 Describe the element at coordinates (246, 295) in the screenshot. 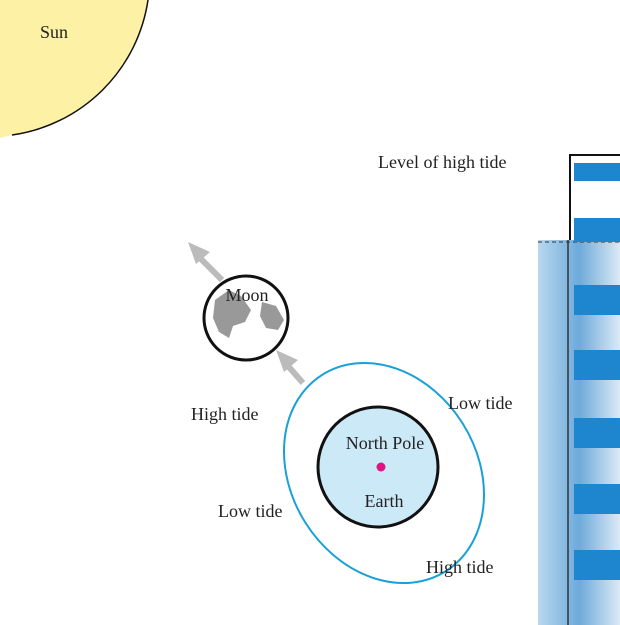

I see `moon-label: Moon` at that location.